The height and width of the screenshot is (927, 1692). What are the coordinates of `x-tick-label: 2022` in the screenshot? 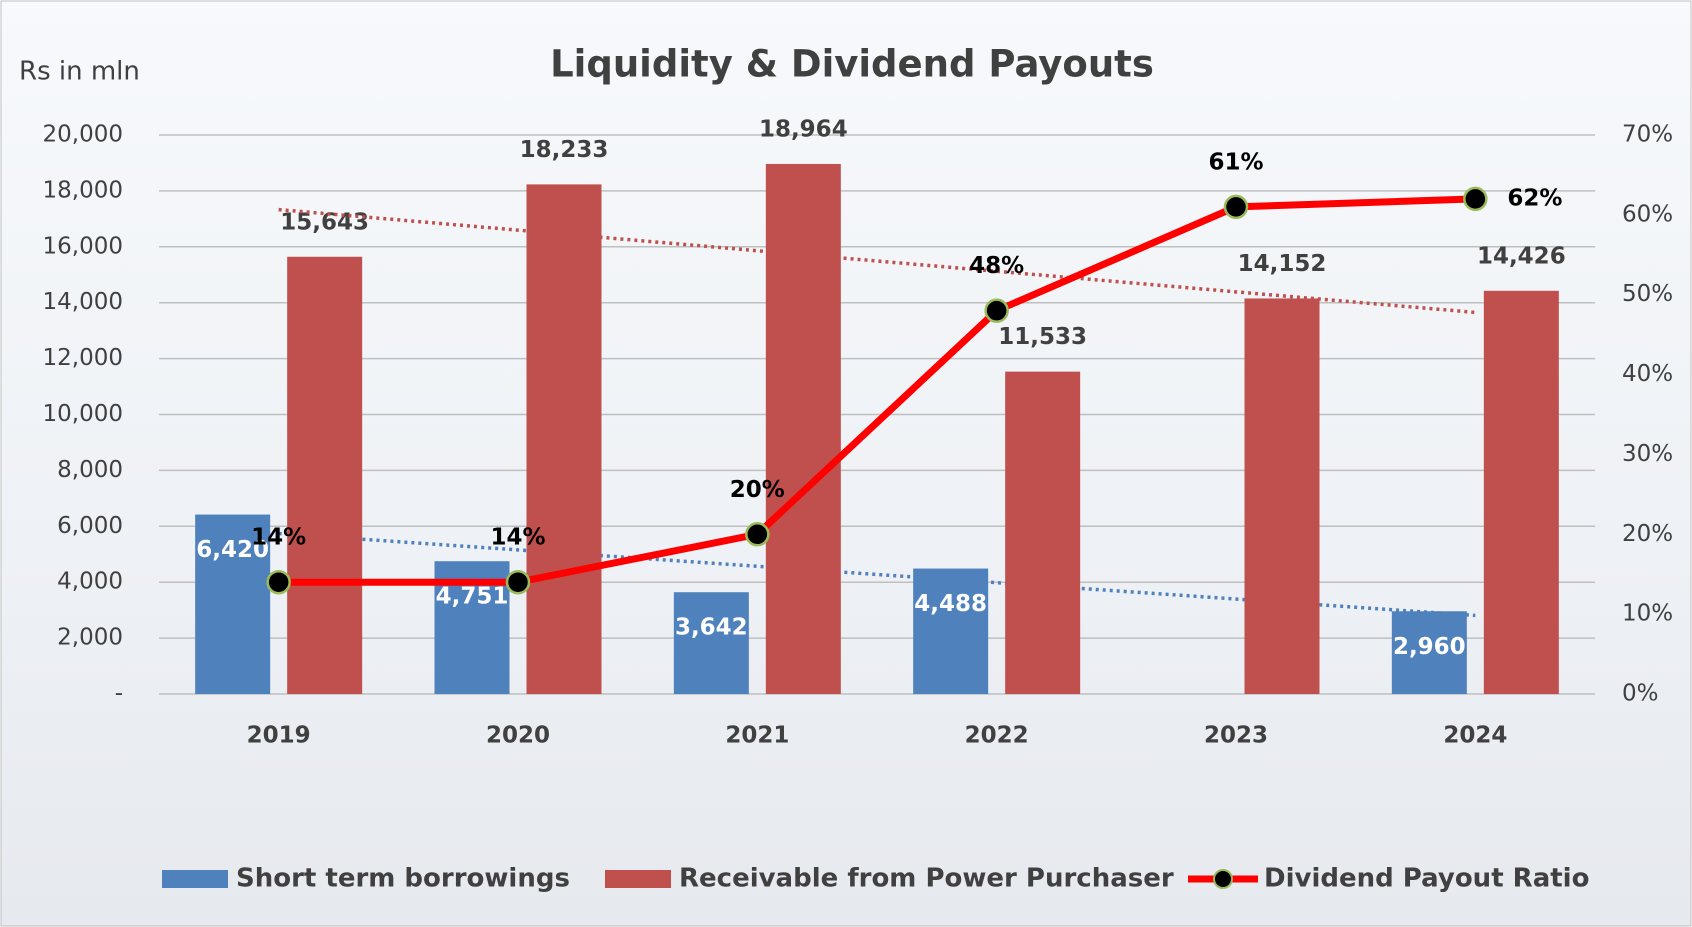 It's located at (997, 736).